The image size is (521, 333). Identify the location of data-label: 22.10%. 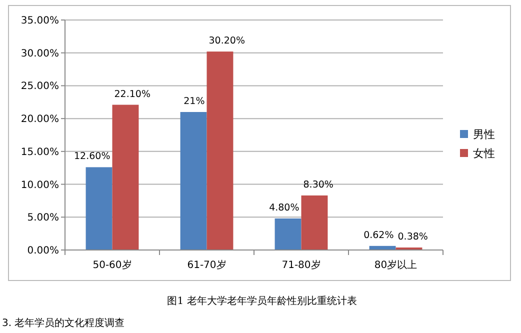
(132, 94).